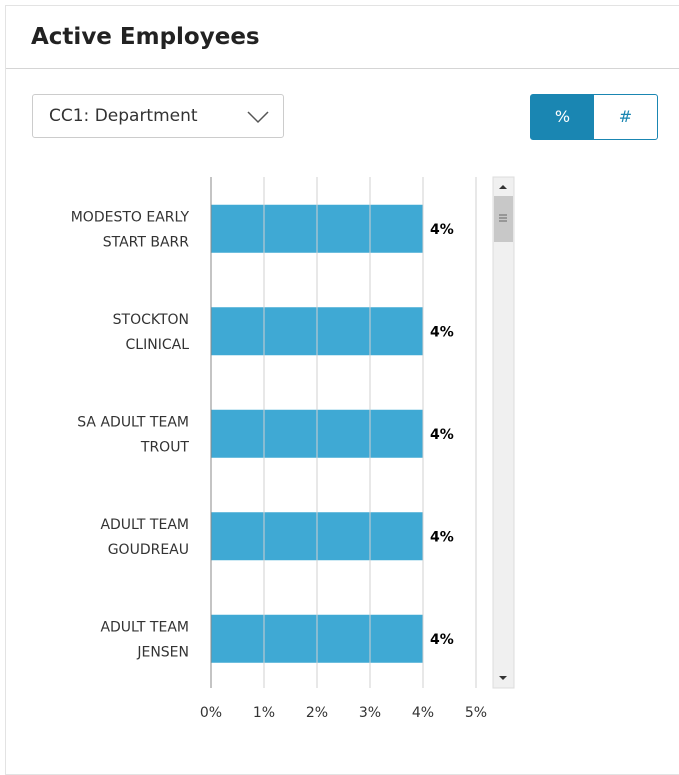  Describe the element at coordinates (476, 713) in the screenshot. I see `x-tick-label: 5%` at that location.